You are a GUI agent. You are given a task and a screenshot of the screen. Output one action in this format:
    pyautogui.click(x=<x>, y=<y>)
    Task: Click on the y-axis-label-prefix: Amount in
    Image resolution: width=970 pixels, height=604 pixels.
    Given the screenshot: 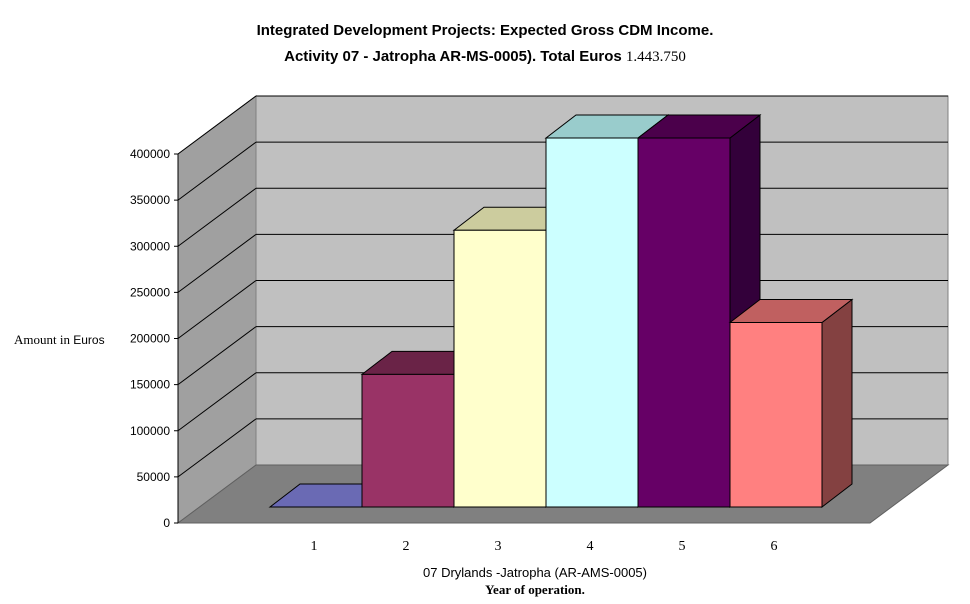 What is the action you would take?
    pyautogui.click(x=44, y=339)
    